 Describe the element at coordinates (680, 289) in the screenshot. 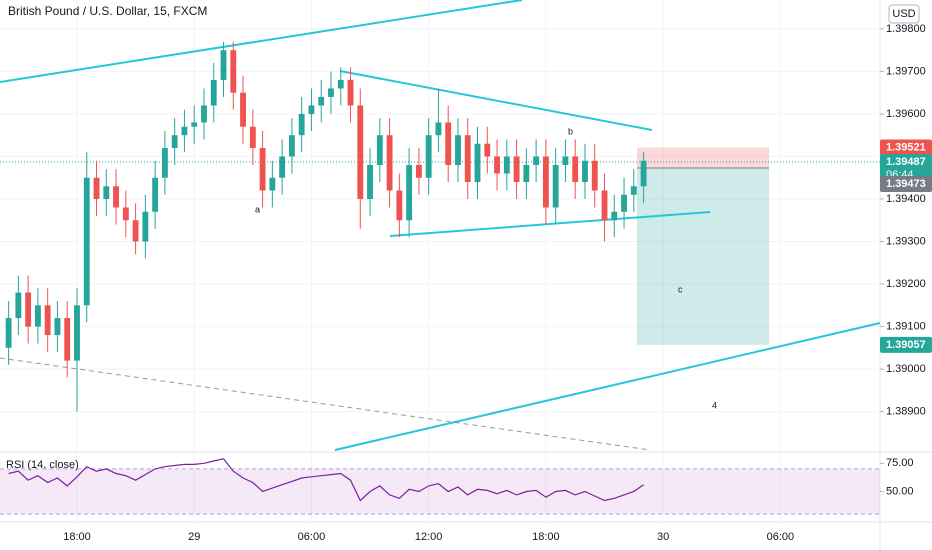

I see `annotation: c` at that location.